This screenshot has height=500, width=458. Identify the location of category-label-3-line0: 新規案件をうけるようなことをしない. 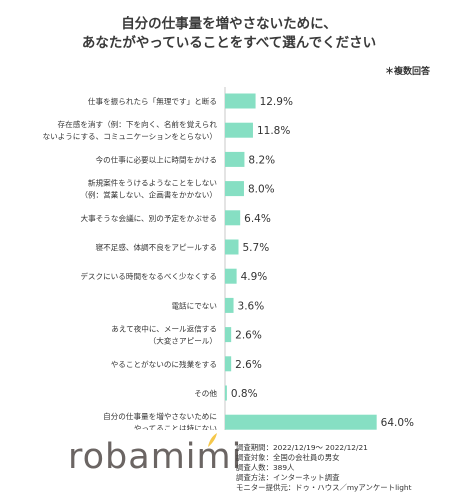
(152, 183).